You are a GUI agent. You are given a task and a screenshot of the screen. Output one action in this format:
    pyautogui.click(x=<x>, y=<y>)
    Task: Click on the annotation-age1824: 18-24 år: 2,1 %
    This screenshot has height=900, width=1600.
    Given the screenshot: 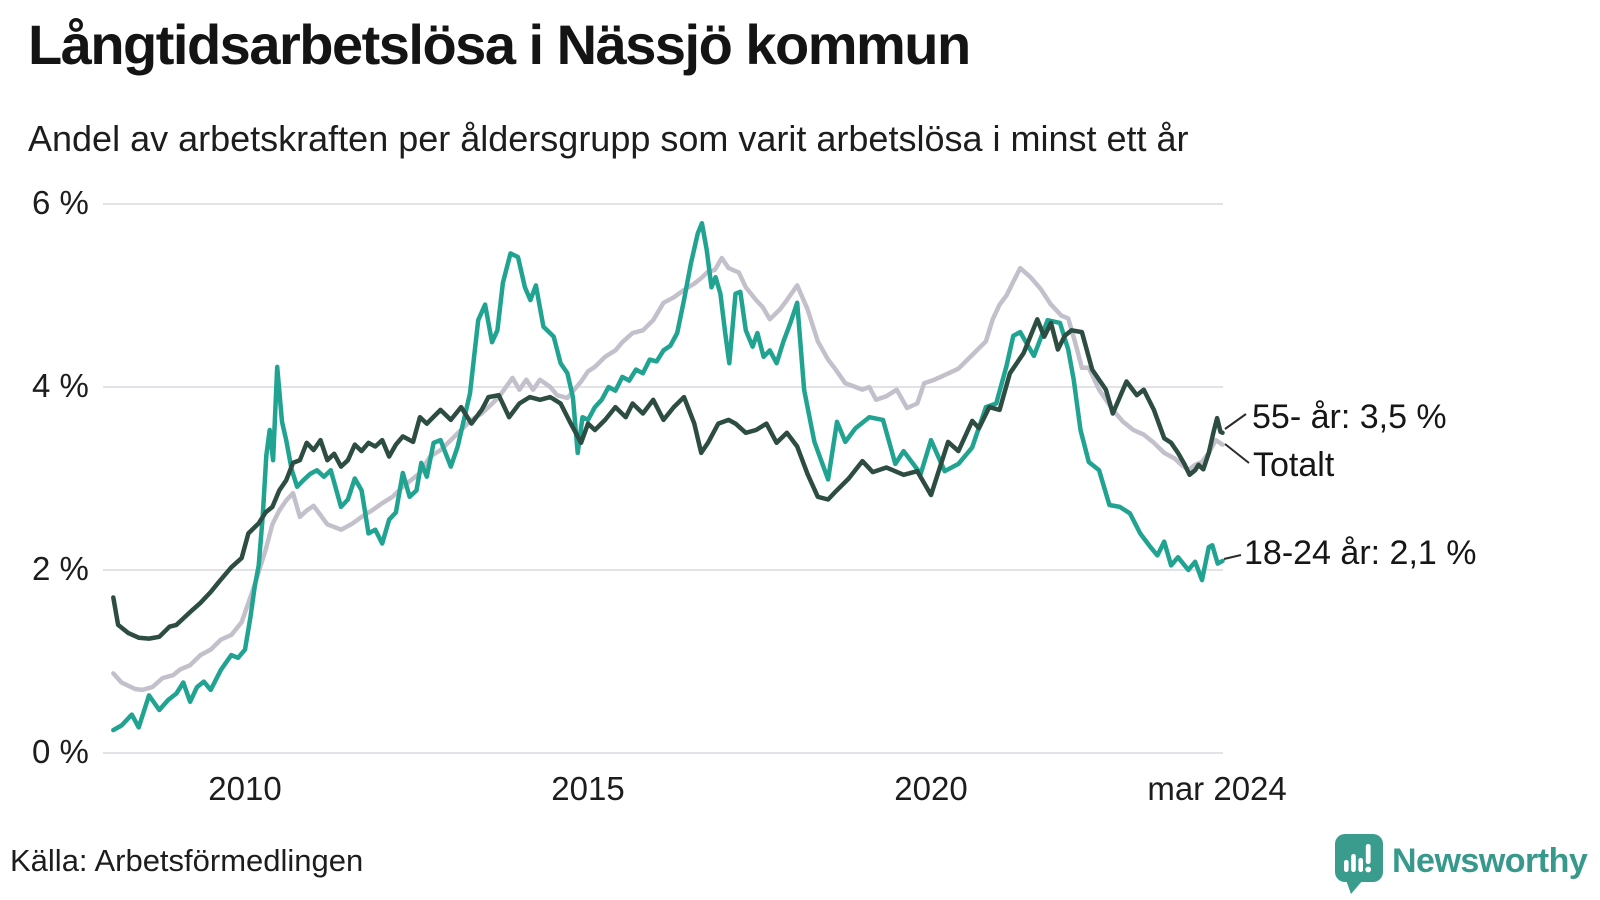 What is the action you would take?
    pyautogui.click(x=1360, y=553)
    